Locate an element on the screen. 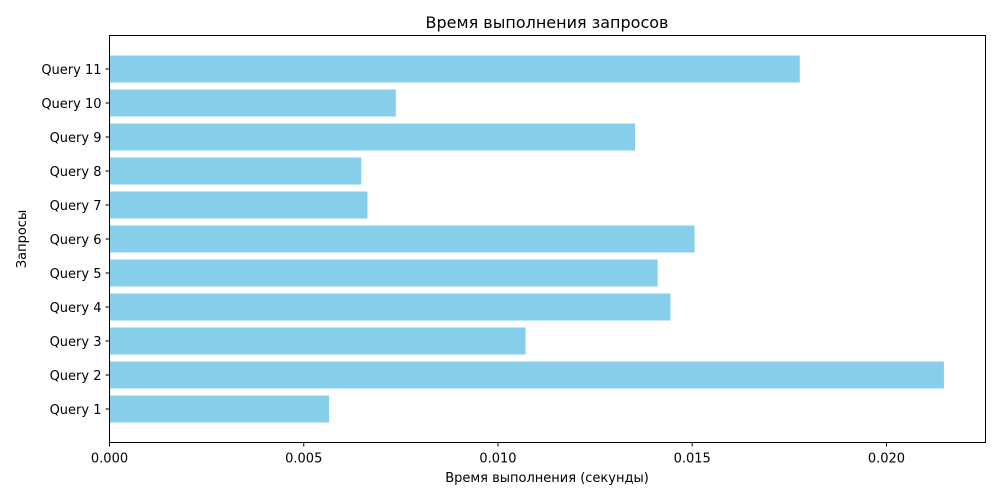  x-tick-label: 0.010 is located at coordinates (497, 459).